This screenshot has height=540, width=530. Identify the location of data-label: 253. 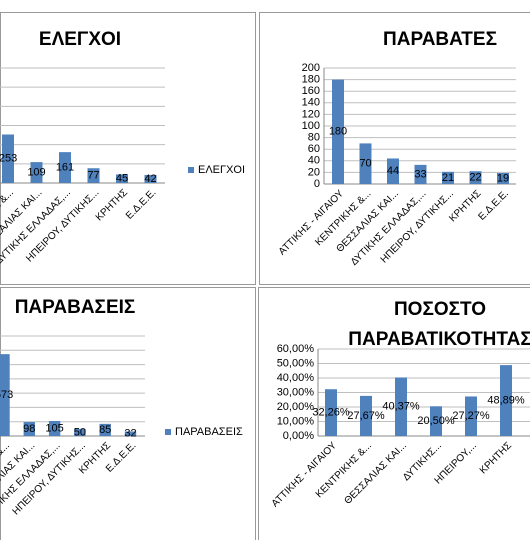
(8, 159).